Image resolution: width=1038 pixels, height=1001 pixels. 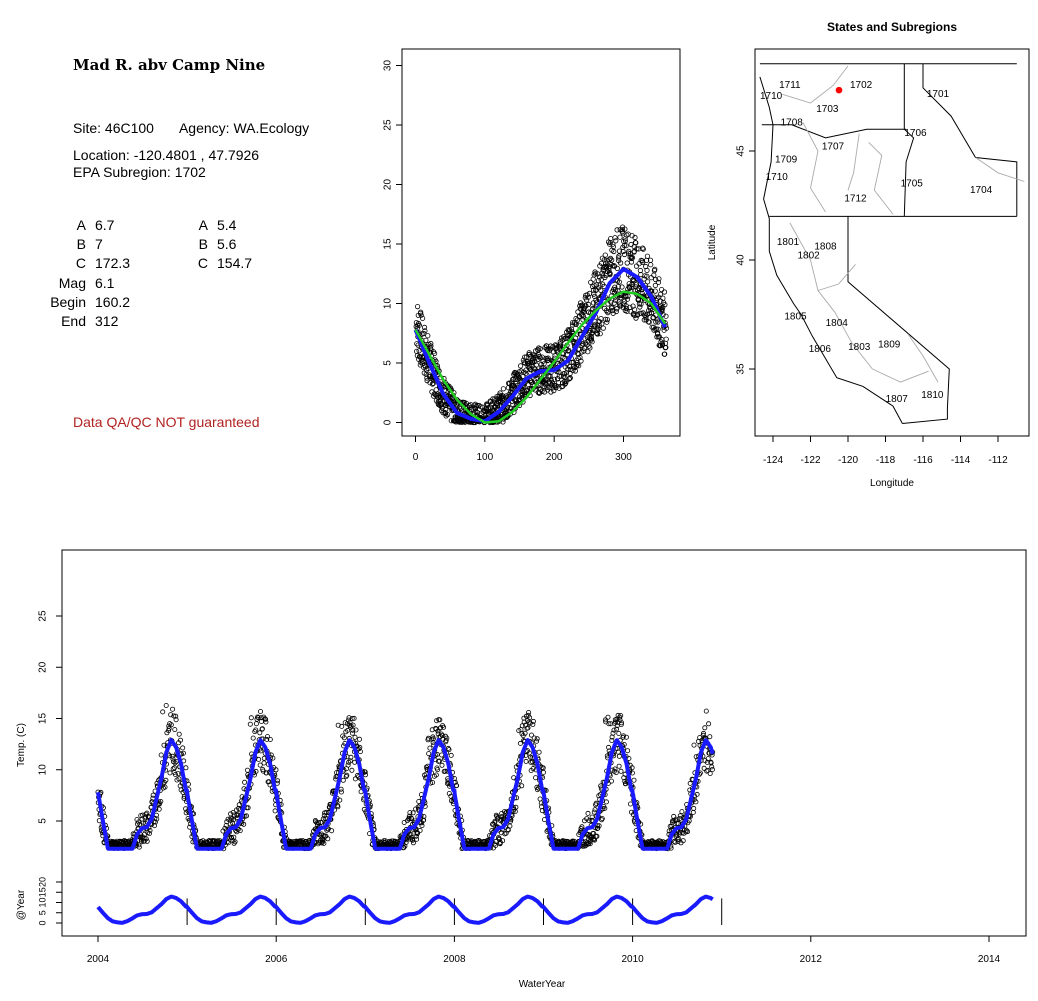 What do you see at coordinates (43, 719) in the screenshot?
I see `temp-tick-label: 15` at bounding box center [43, 719].